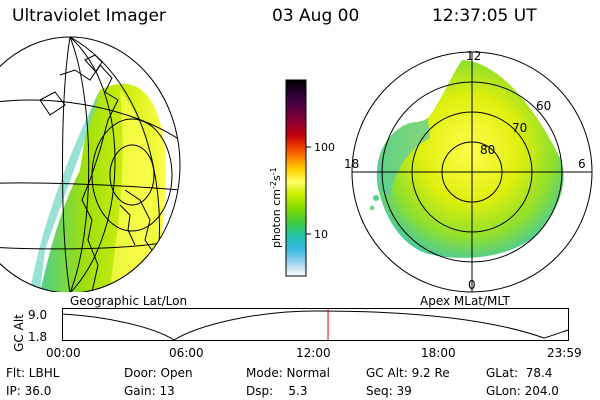 This screenshot has width=600, height=400. Describe the element at coordinates (19, 333) in the screenshot. I see `timeline-axis-label: GC Alt` at that location.